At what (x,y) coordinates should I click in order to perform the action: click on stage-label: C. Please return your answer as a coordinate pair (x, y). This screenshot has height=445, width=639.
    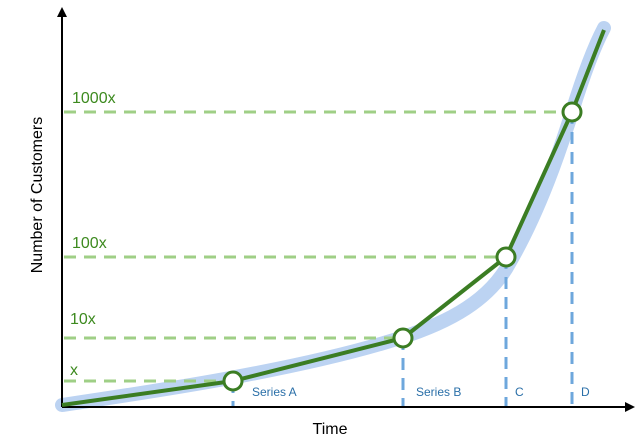
    Looking at the image, I should click on (519, 392).